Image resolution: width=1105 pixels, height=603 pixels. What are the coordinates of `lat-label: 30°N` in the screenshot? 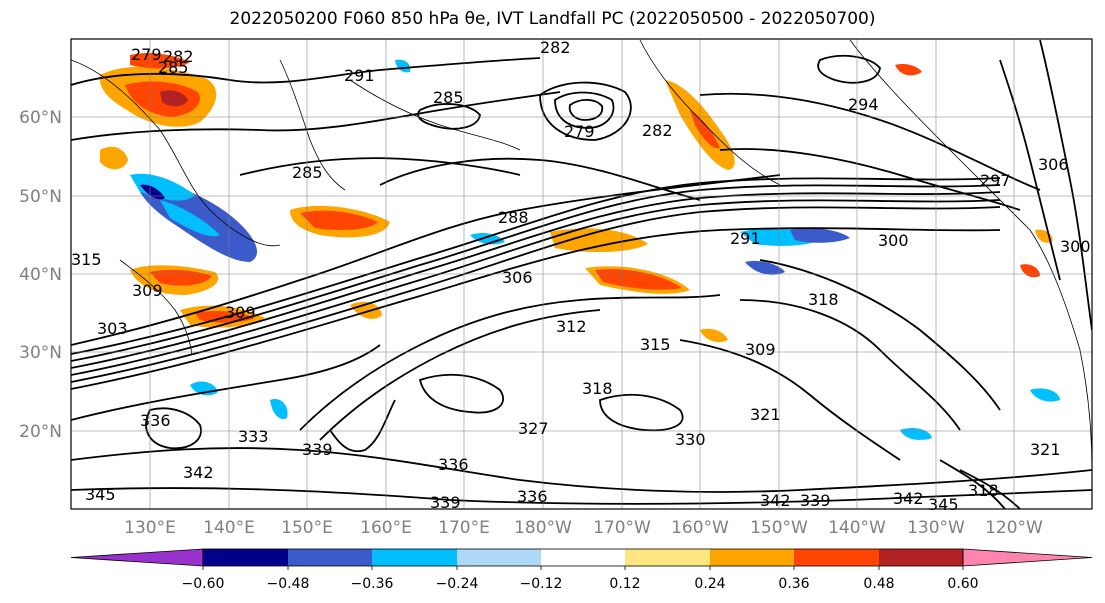 It's located at (40, 353).